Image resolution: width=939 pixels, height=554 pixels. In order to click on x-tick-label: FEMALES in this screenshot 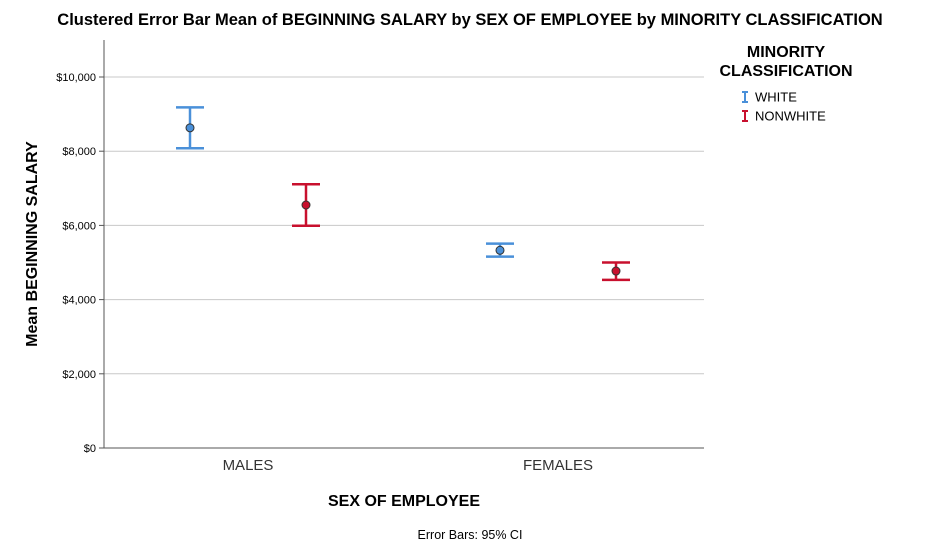, I will do `click(558, 465)`.